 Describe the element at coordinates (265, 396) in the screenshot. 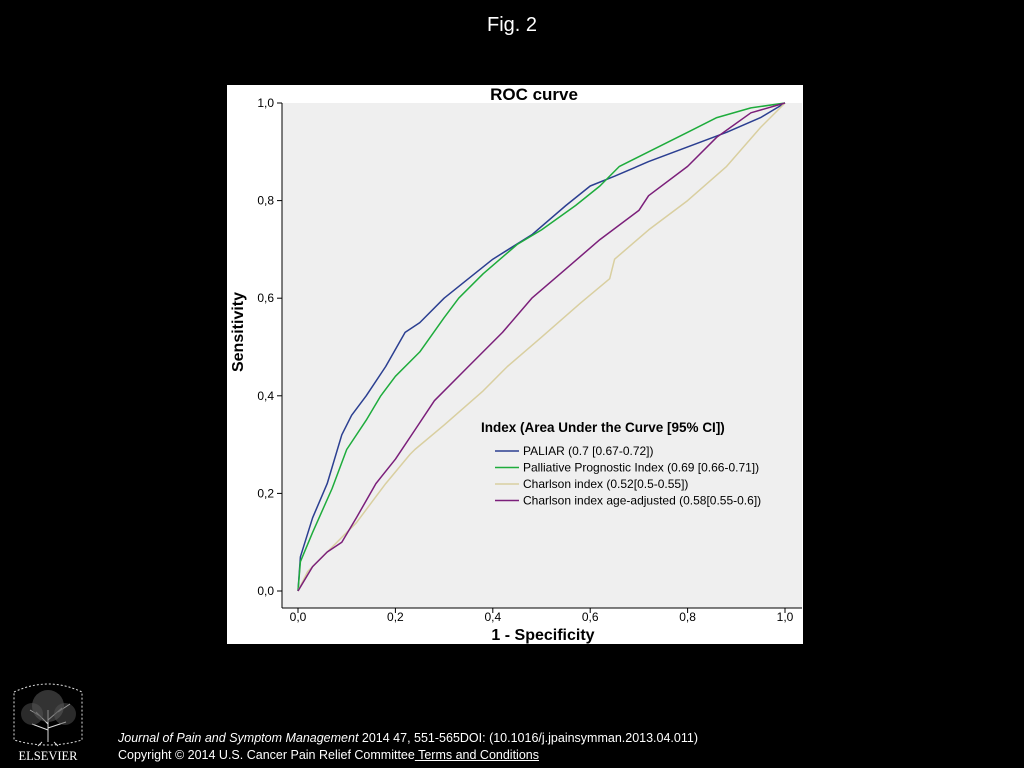

I see `y-tick-label: 0,4` at that location.